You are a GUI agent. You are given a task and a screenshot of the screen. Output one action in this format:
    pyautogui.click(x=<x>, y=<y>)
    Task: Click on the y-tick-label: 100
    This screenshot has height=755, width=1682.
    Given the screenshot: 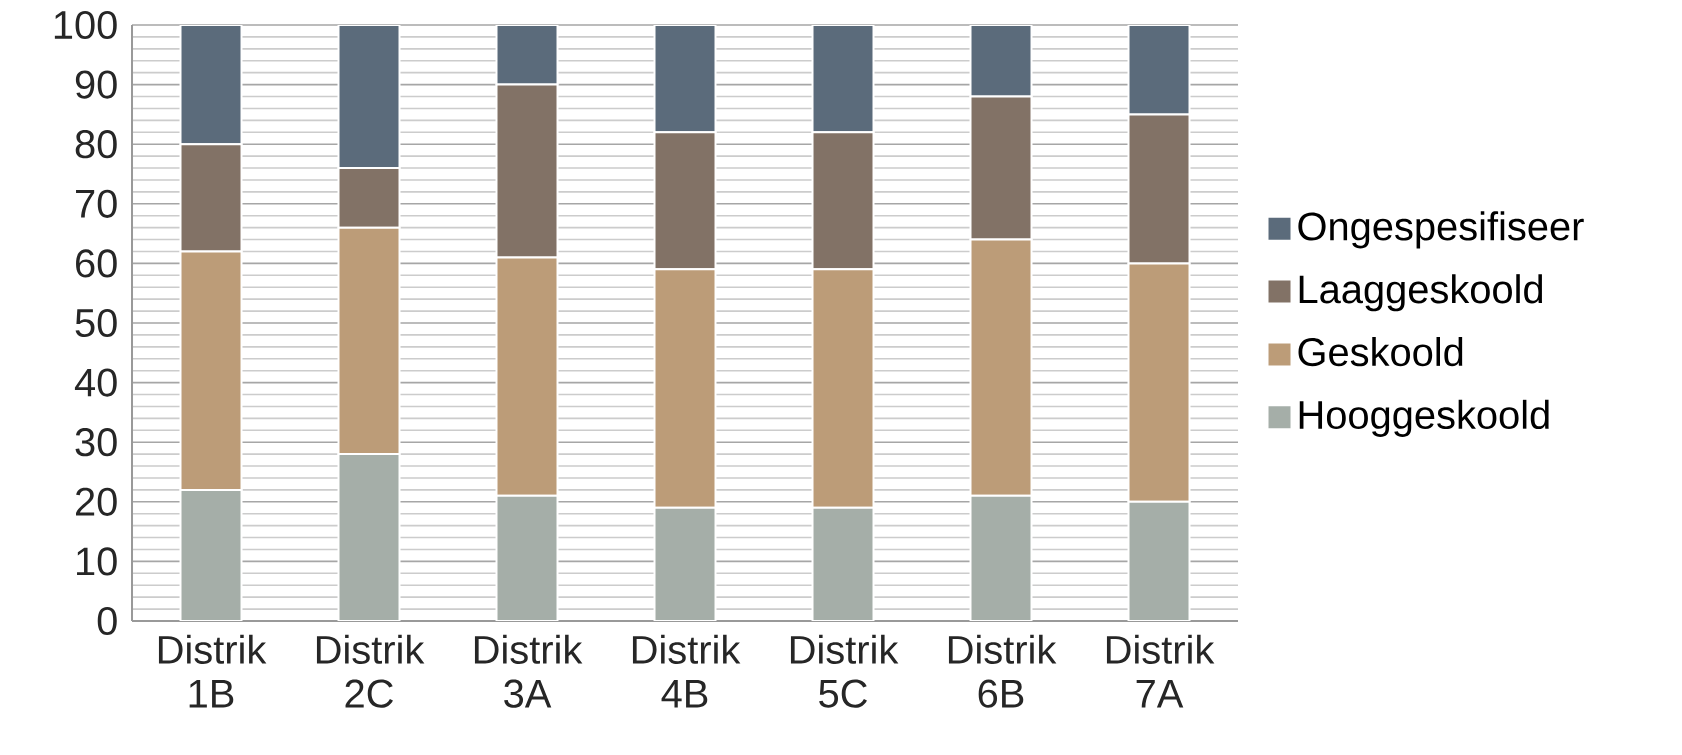 What is the action you would take?
    pyautogui.click(x=85, y=25)
    